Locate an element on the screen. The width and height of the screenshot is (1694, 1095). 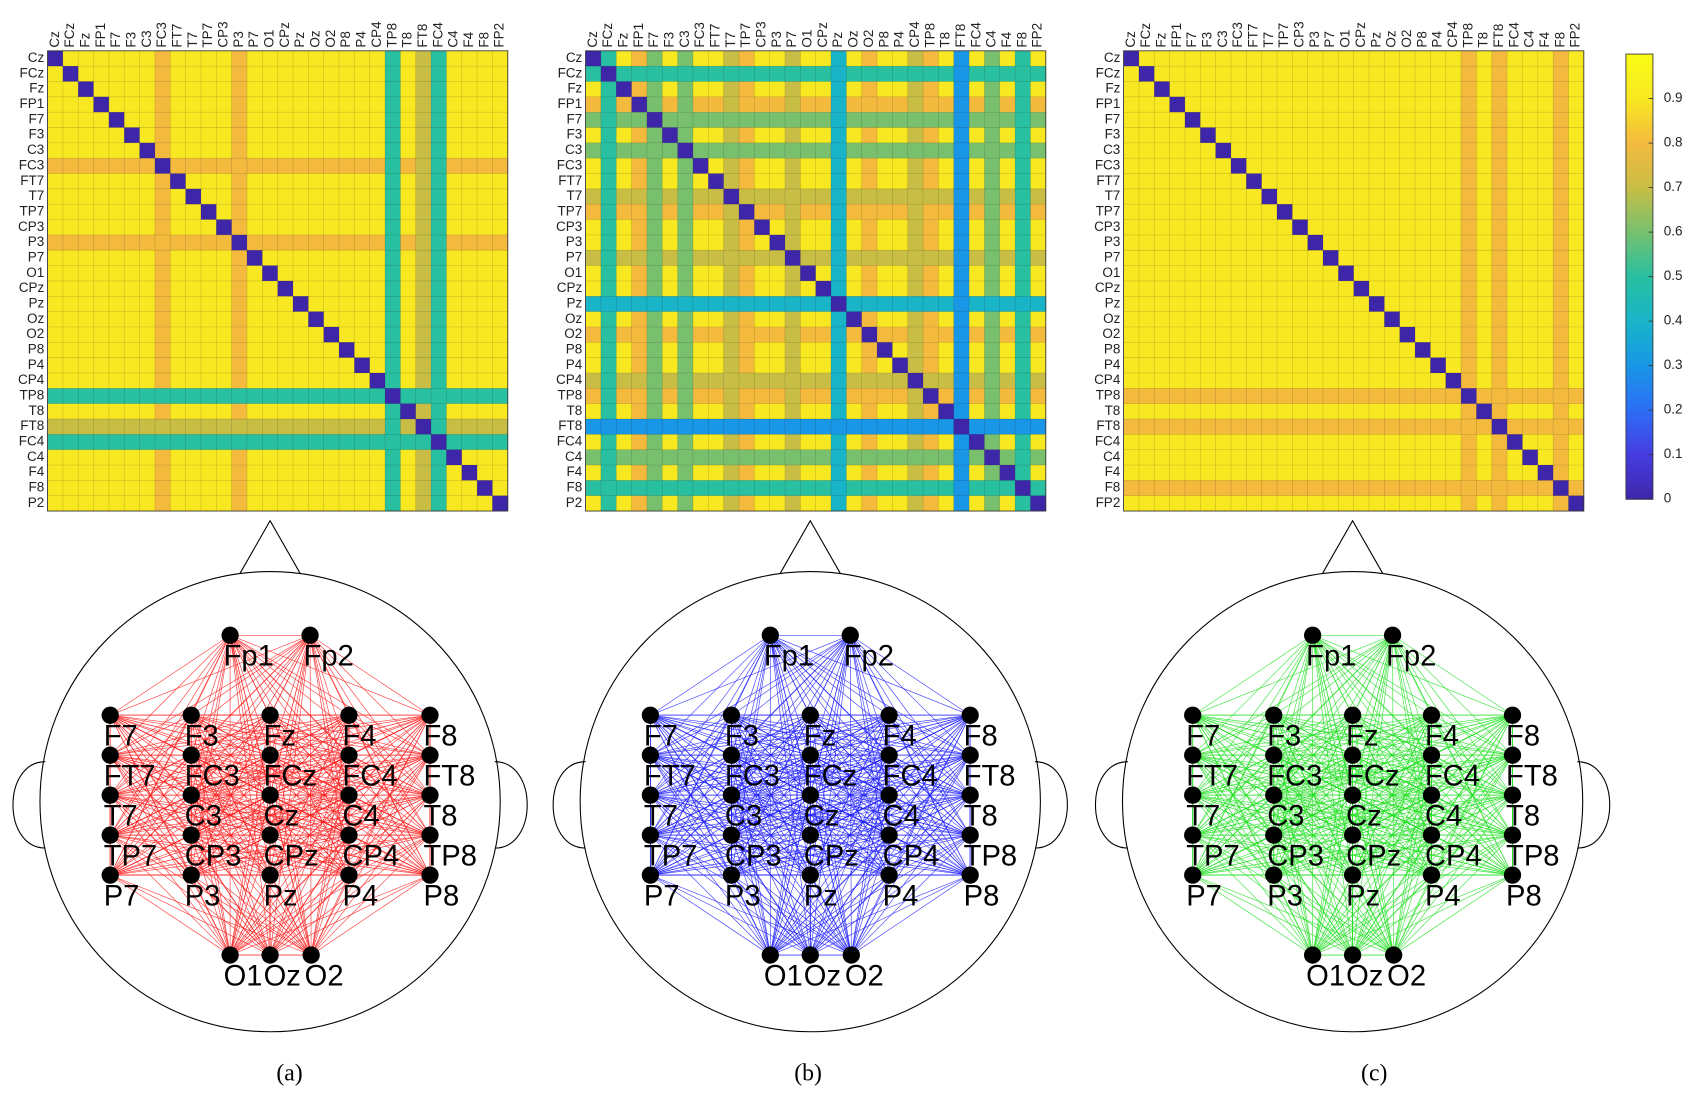
electrode-label: T7 is located at coordinates (661, 817).